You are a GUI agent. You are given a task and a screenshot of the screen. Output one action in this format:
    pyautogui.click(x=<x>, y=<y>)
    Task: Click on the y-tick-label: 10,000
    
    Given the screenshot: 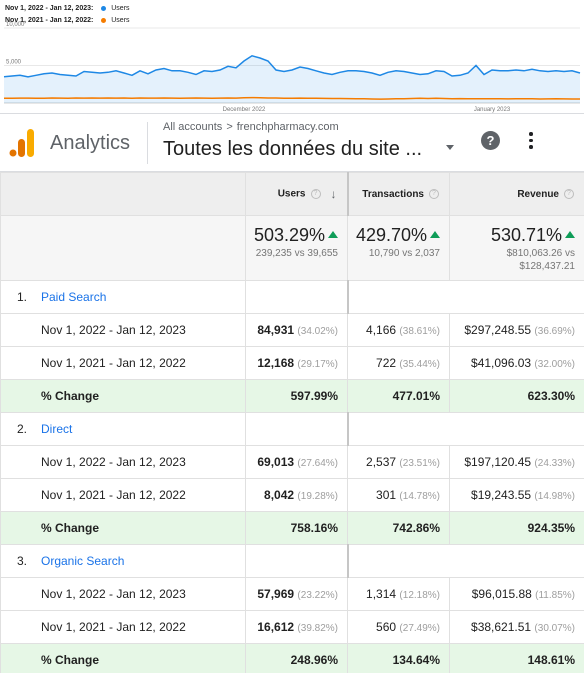 What is the action you would take?
    pyautogui.click(x=15, y=25)
    